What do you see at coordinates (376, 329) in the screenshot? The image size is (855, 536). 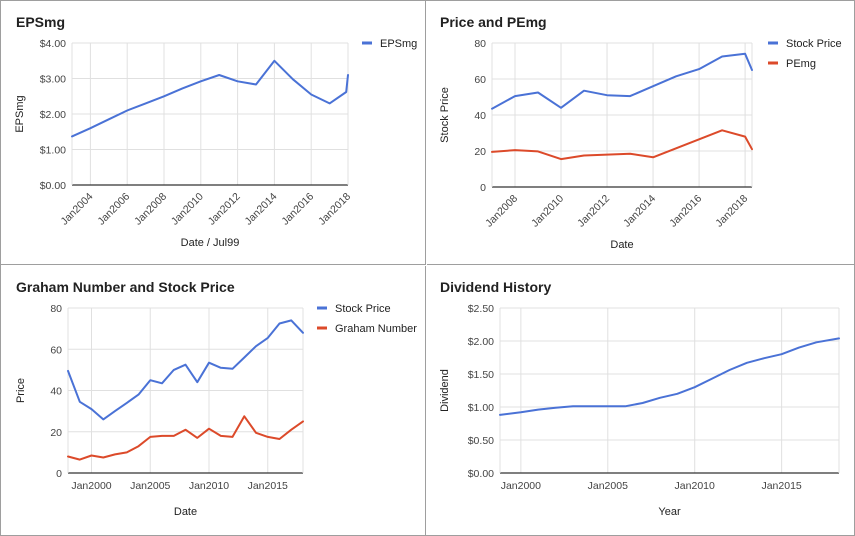 I see `legend-entry: Graham Number` at bounding box center [376, 329].